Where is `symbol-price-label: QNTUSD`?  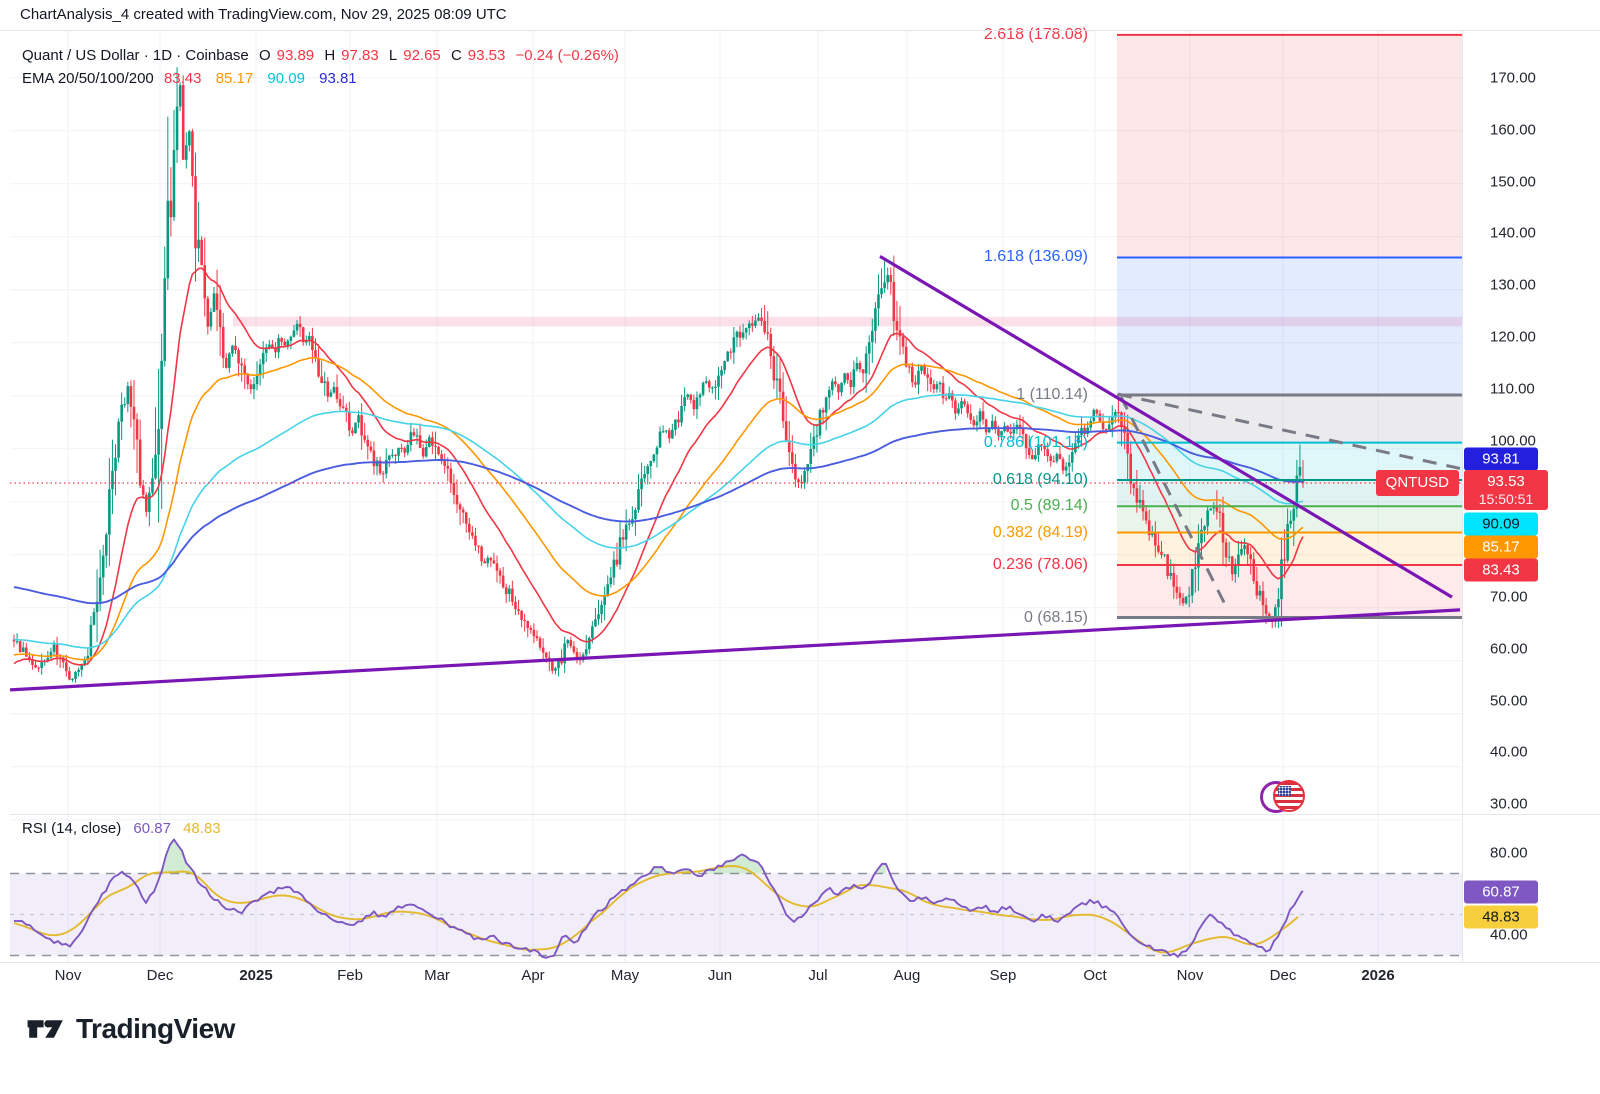
symbol-price-label: QNTUSD is located at coordinates (1417, 483).